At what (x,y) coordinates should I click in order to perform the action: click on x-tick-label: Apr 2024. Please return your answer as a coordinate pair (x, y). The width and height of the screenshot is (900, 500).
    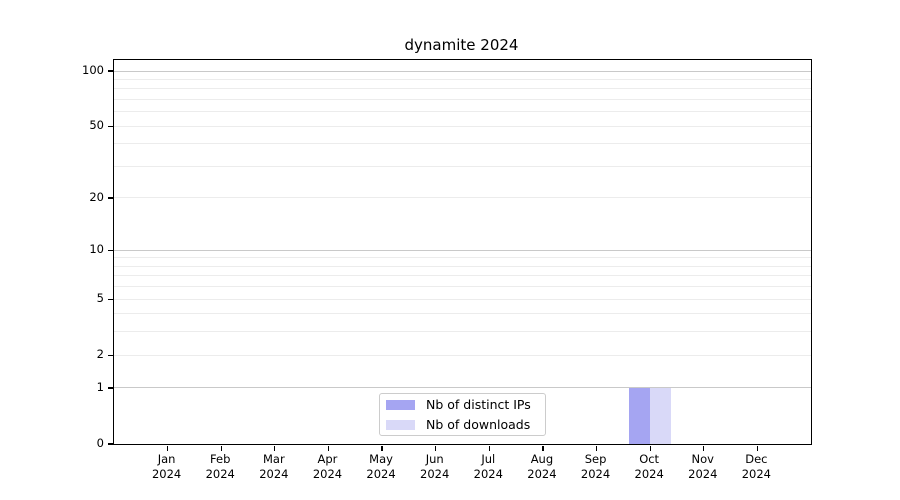
    Looking at the image, I should click on (327, 466).